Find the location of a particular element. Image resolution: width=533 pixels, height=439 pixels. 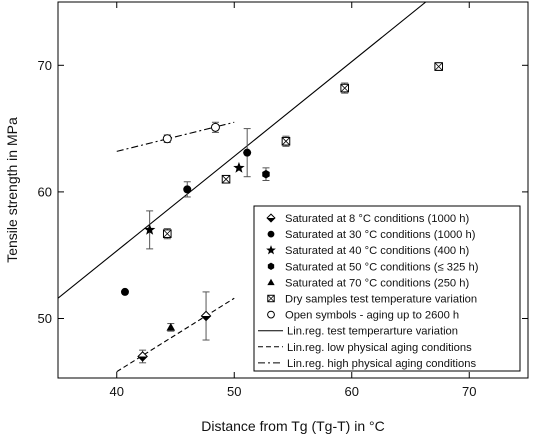

legend-item: Open symbols - aging up to 2600 h is located at coordinates (363, 316).